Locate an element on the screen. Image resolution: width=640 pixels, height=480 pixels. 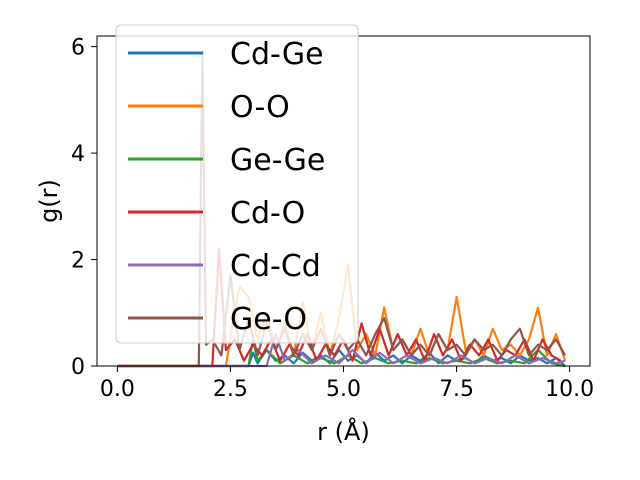
y-axis-ticks: 0 2 4 6 is located at coordinates (84, 208).